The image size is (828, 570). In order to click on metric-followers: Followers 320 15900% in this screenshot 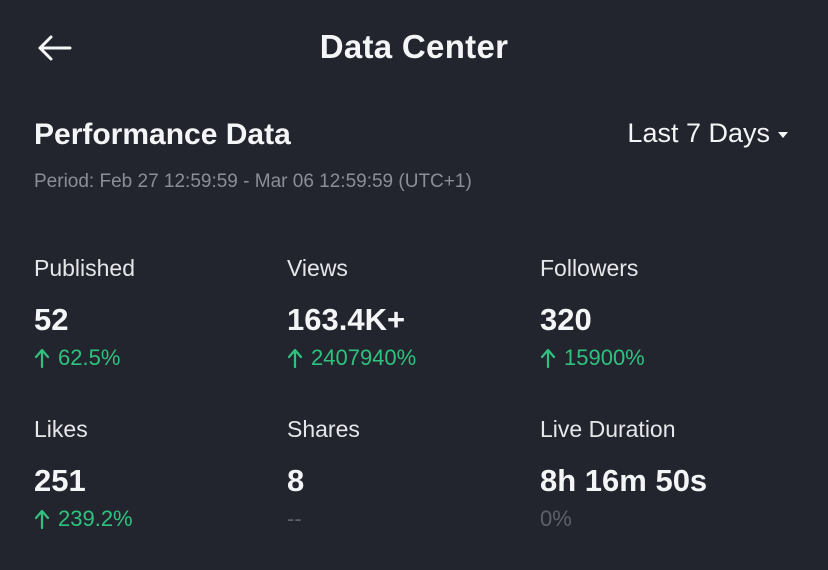, I will do `click(665, 313)`.